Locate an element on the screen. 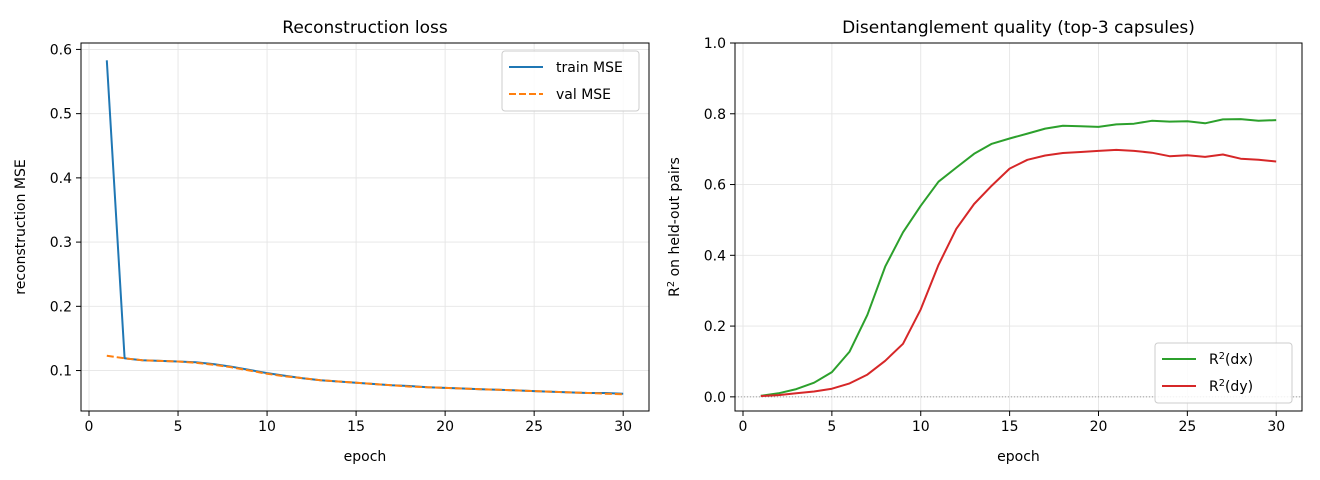 The image size is (1320, 480). legend-label-train-mse: train MSE is located at coordinates (589, 68).